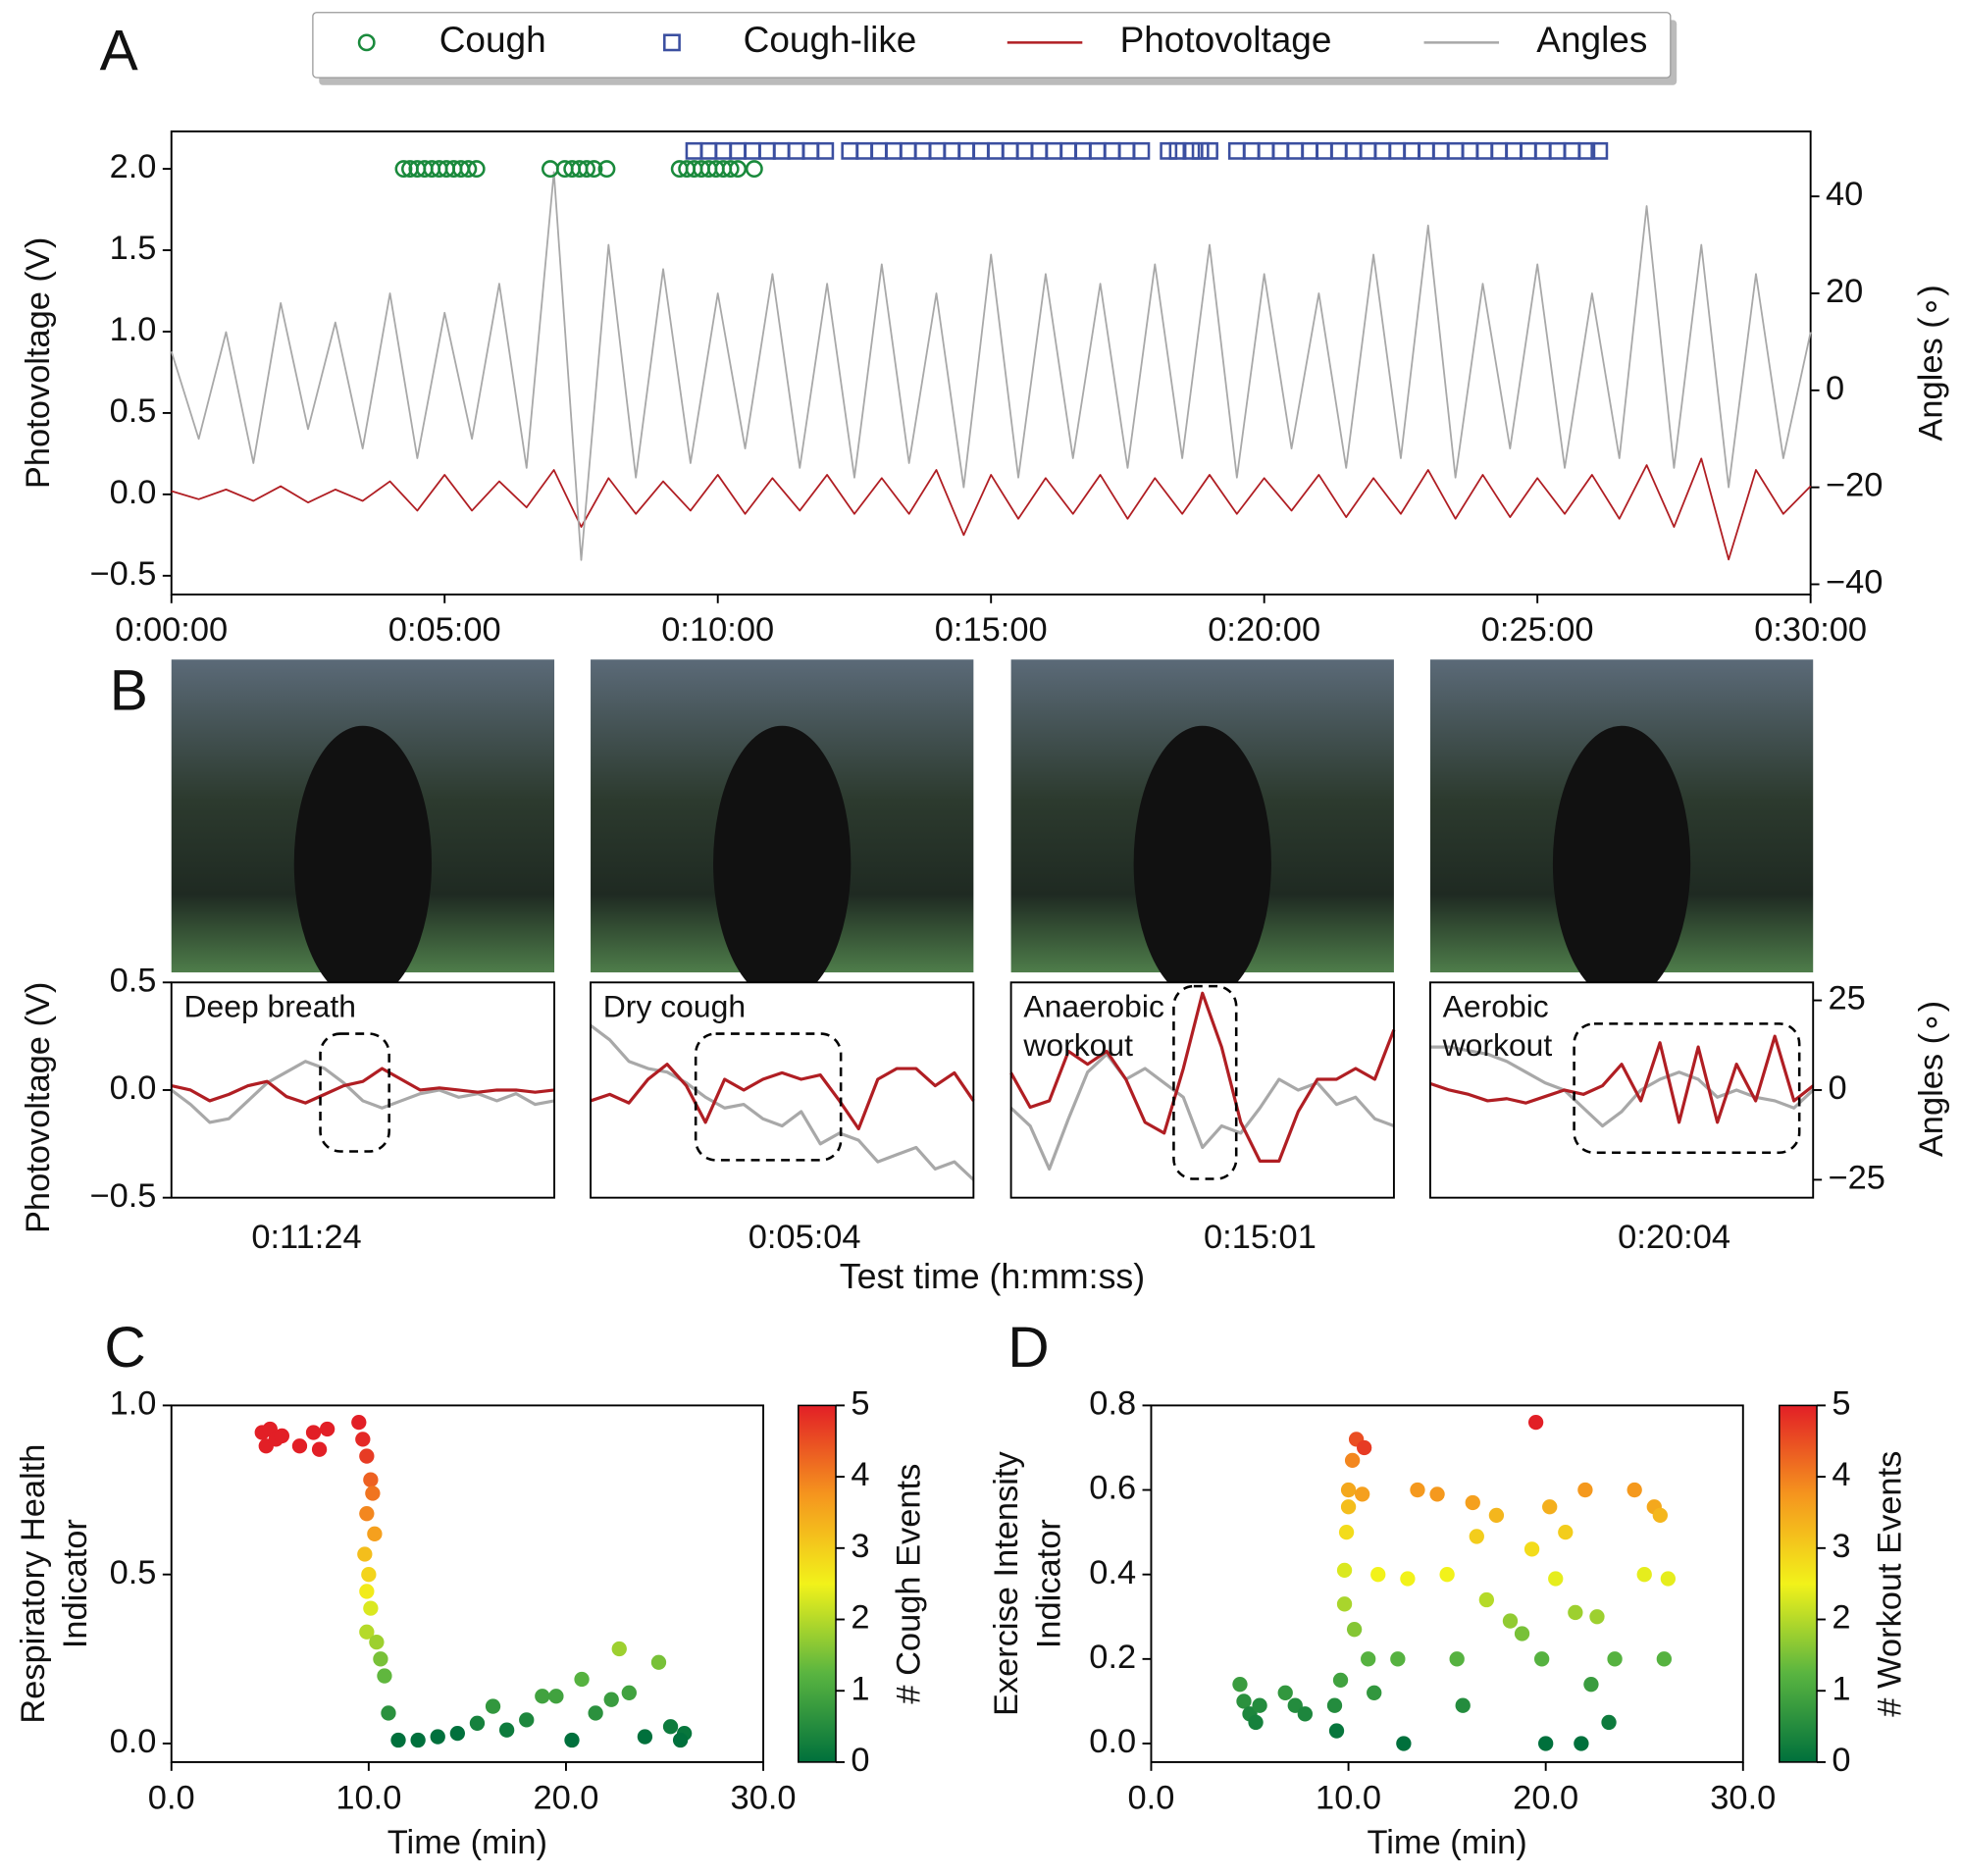 Image resolution: width=1962 pixels, height=1876 pixels. Describe the element at coordinates (1226, 40) in the screenshot. I see `legend-label: Photovoltage` at that location.